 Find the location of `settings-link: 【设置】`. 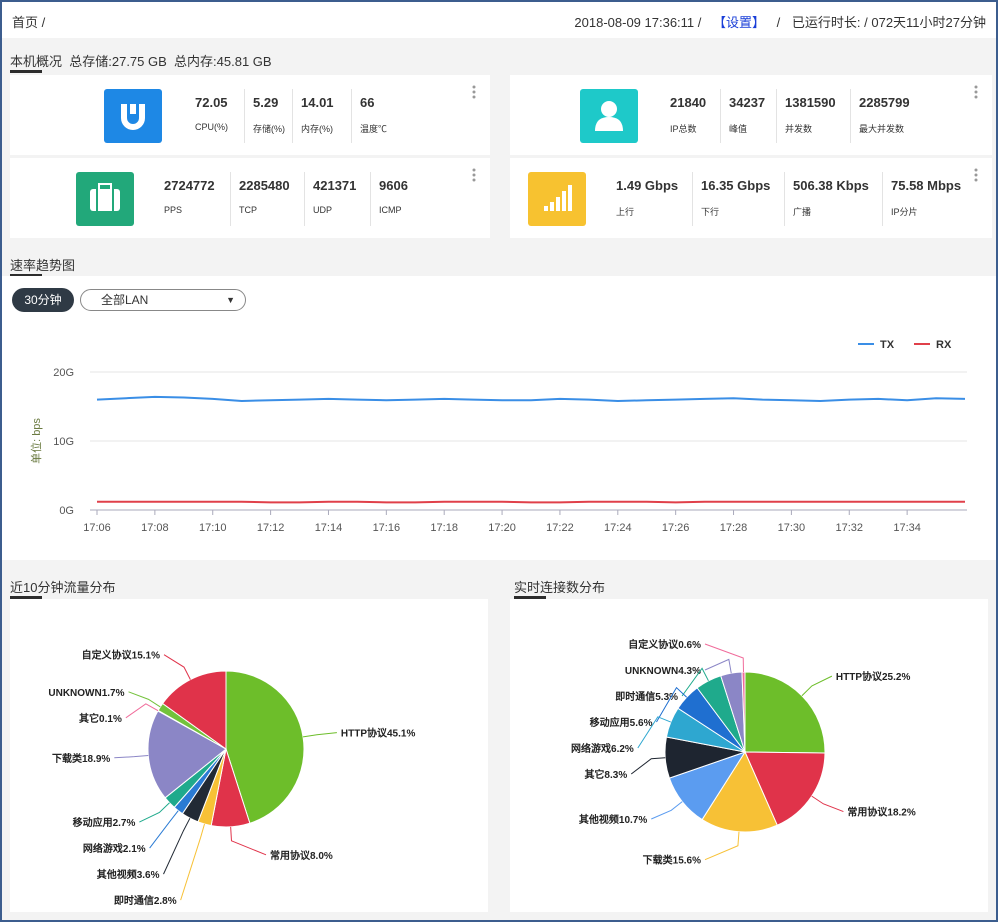

settings-link: 【设置】 is located at coordinates (739, 22).